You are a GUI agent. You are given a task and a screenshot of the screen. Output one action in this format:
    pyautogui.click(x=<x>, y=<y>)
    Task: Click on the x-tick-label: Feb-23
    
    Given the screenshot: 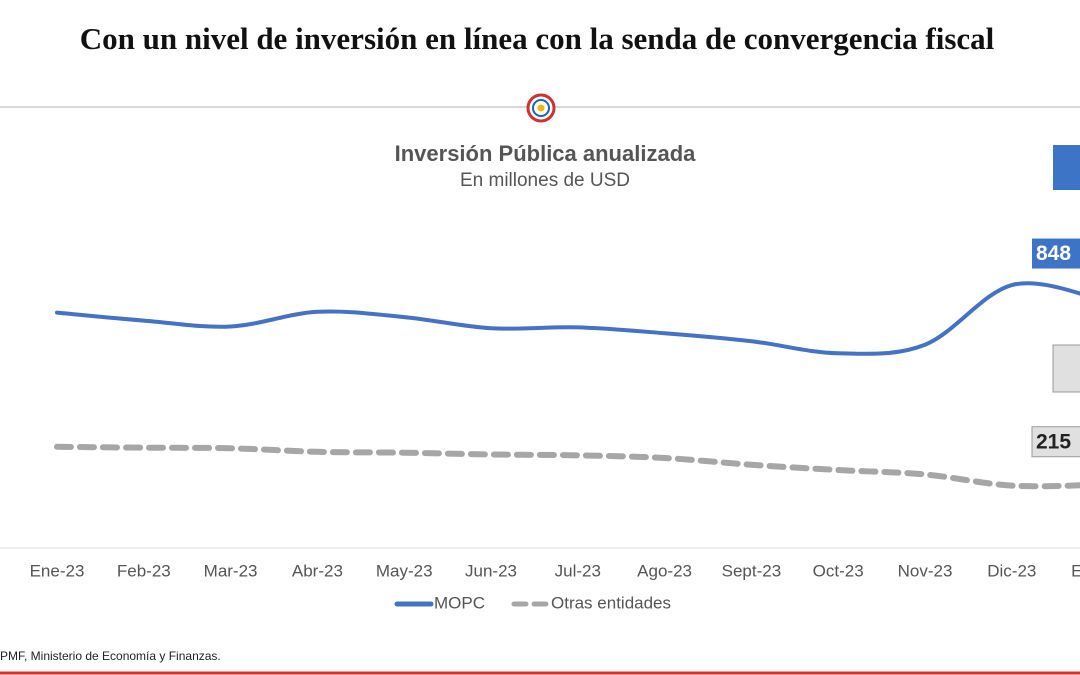 What is the action you would take?
    pyautogui.click(x=144, y=570)
    